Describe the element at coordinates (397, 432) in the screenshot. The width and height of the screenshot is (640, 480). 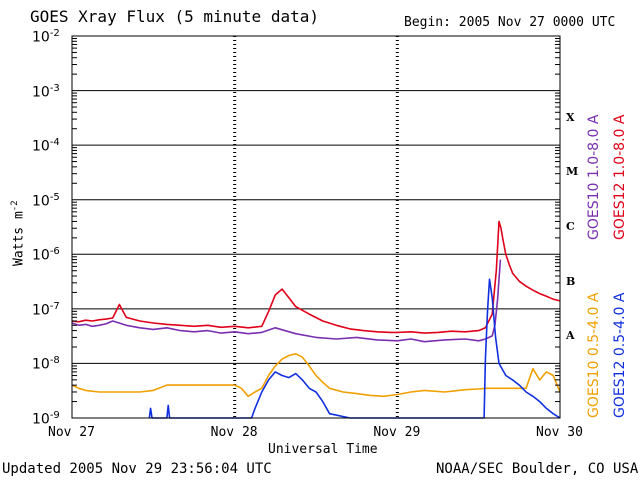
I see `x-tick-label: Nov 29` at that location.